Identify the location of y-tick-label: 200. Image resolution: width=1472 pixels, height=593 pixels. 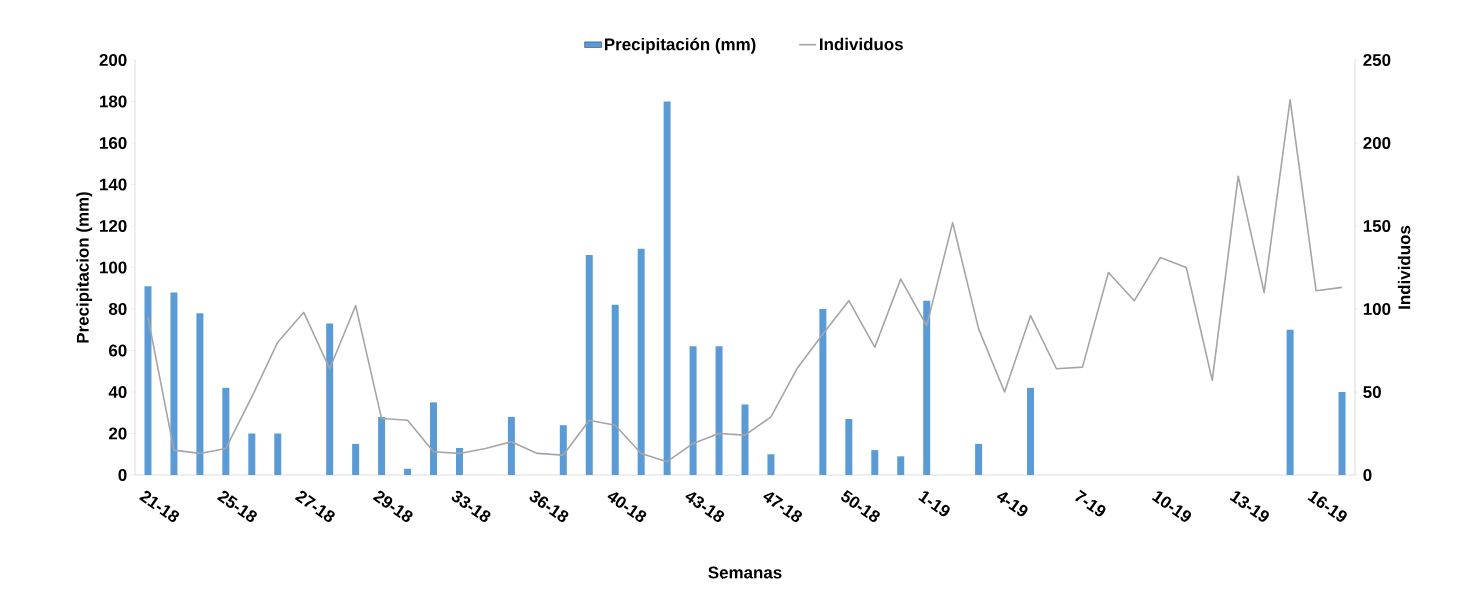
(113, 60).